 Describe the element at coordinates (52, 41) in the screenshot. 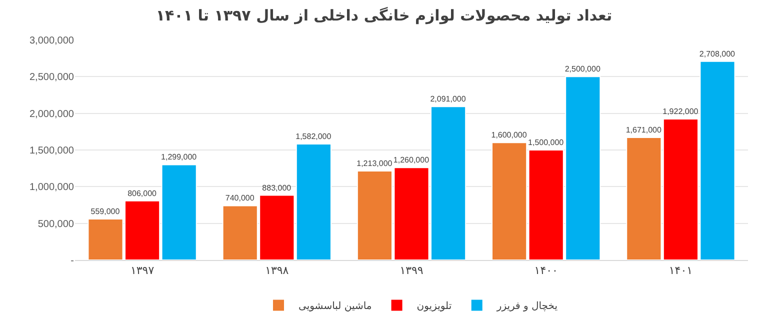

I see `y-tick-label: 3,000,000` at that location.